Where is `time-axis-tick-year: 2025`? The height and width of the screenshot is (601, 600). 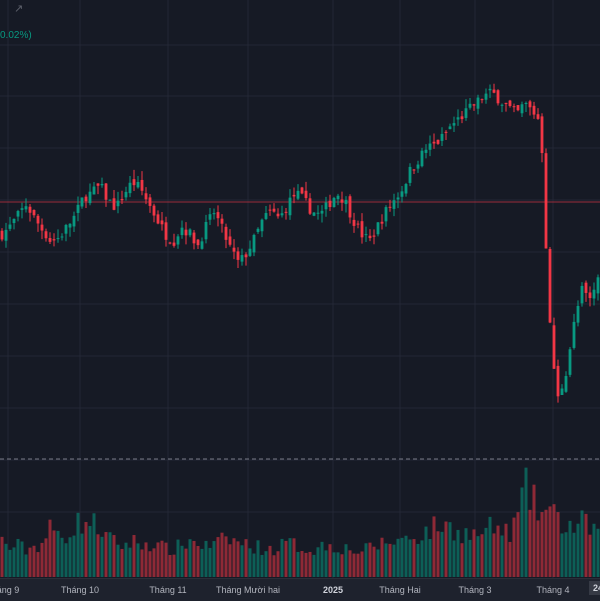
time-axis-tick-year: 2025 is located at coordinates (333, 590).